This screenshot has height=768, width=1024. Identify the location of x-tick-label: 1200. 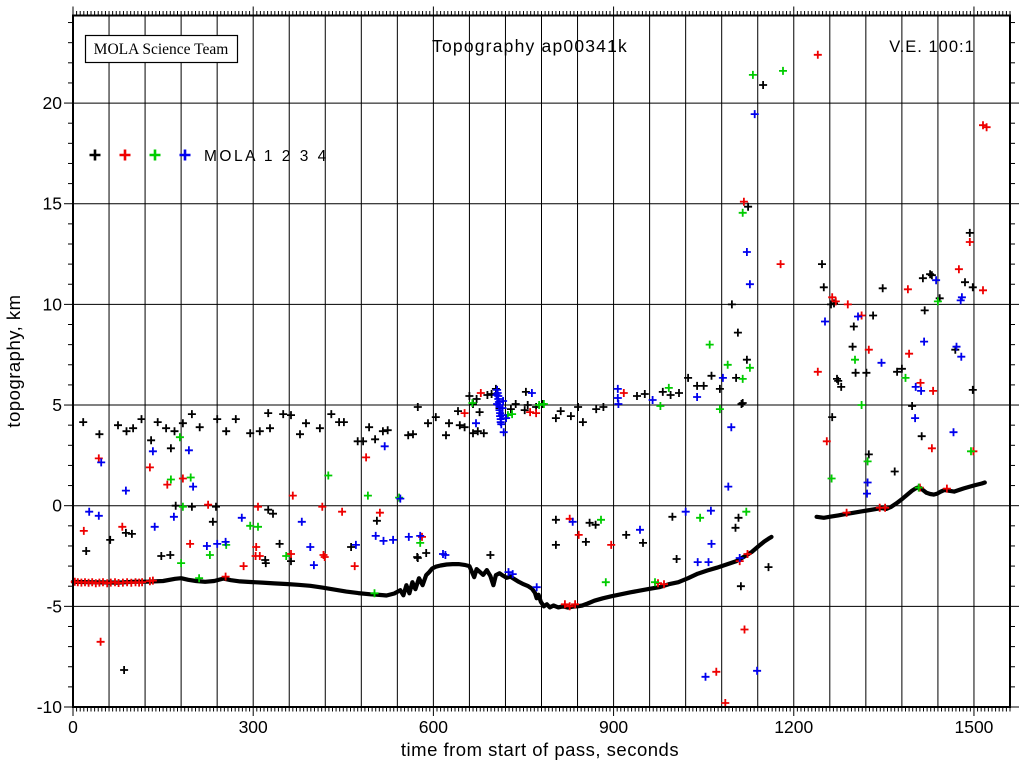
(793, 727).